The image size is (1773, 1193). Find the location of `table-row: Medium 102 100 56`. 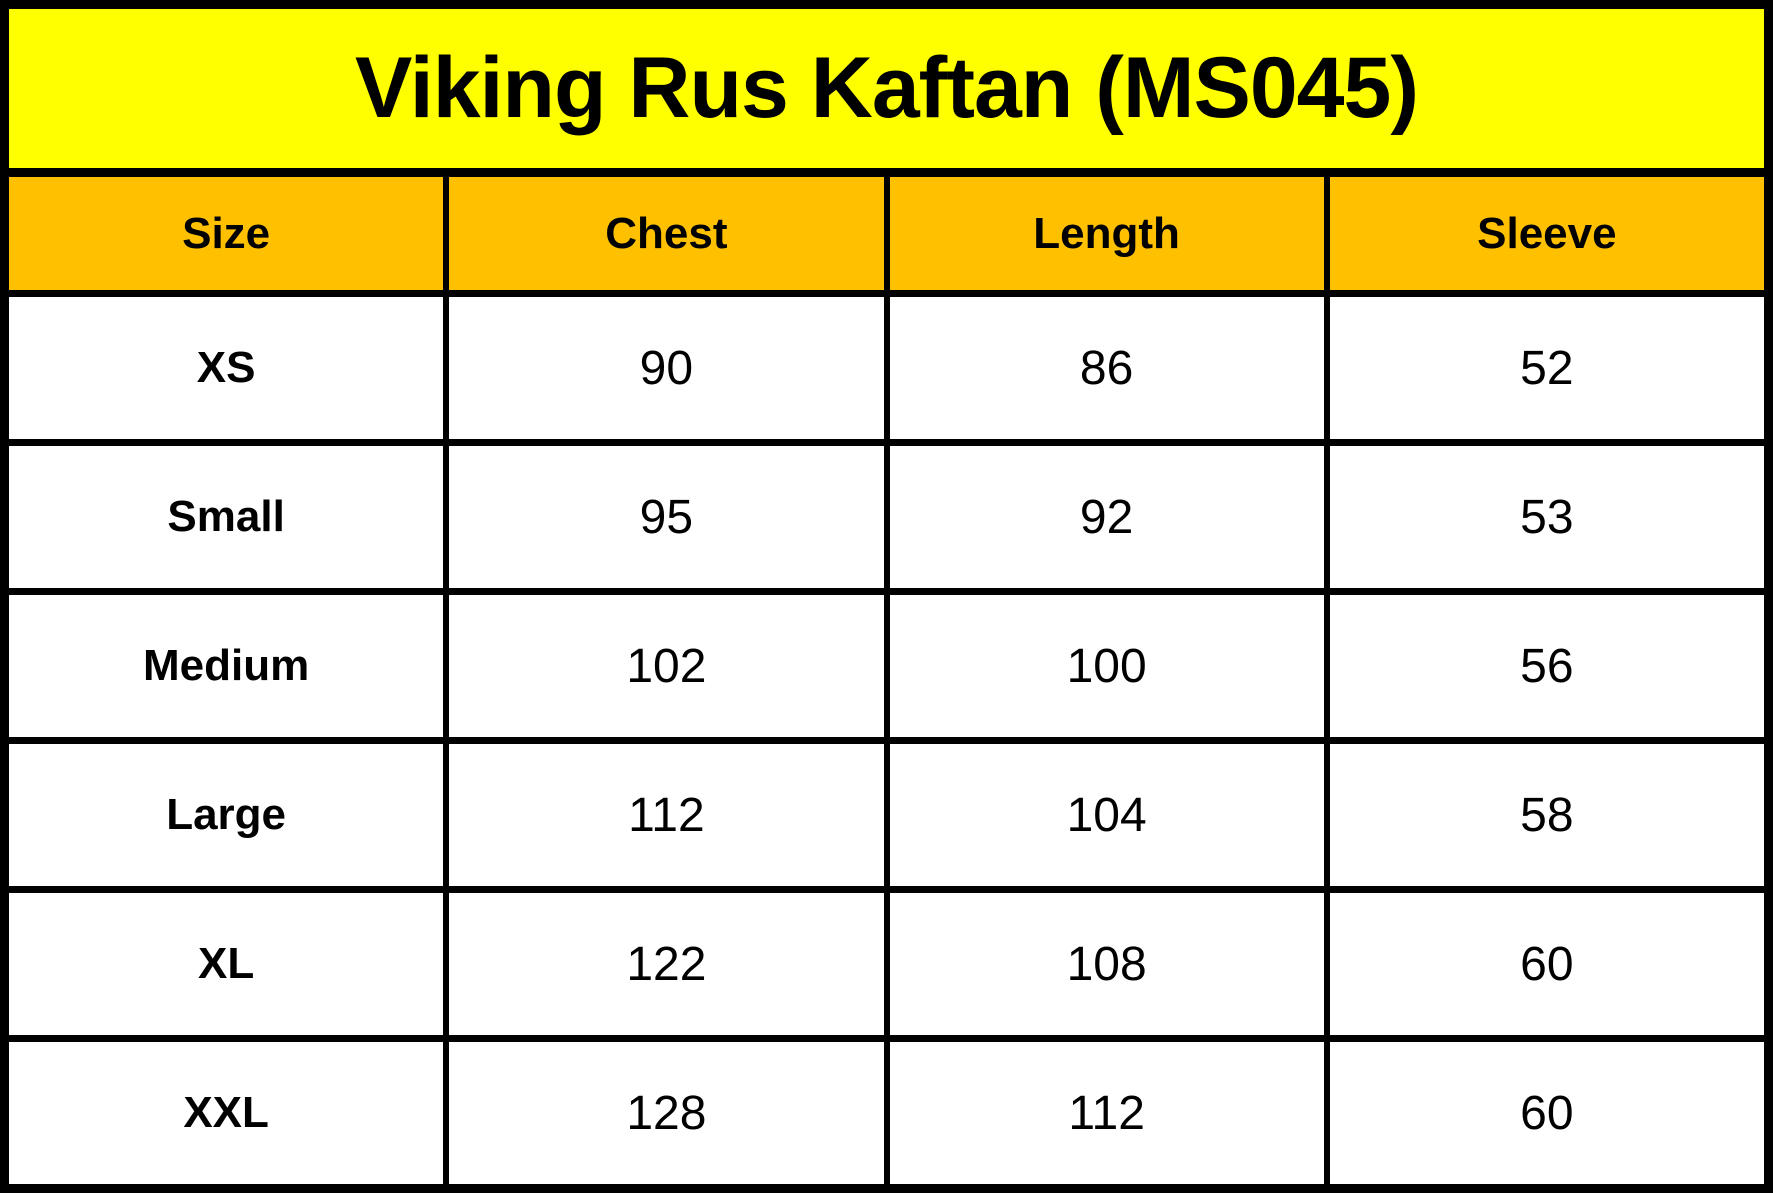

table-row: Medium 102 100 56 is located at coordinates (886, 669).